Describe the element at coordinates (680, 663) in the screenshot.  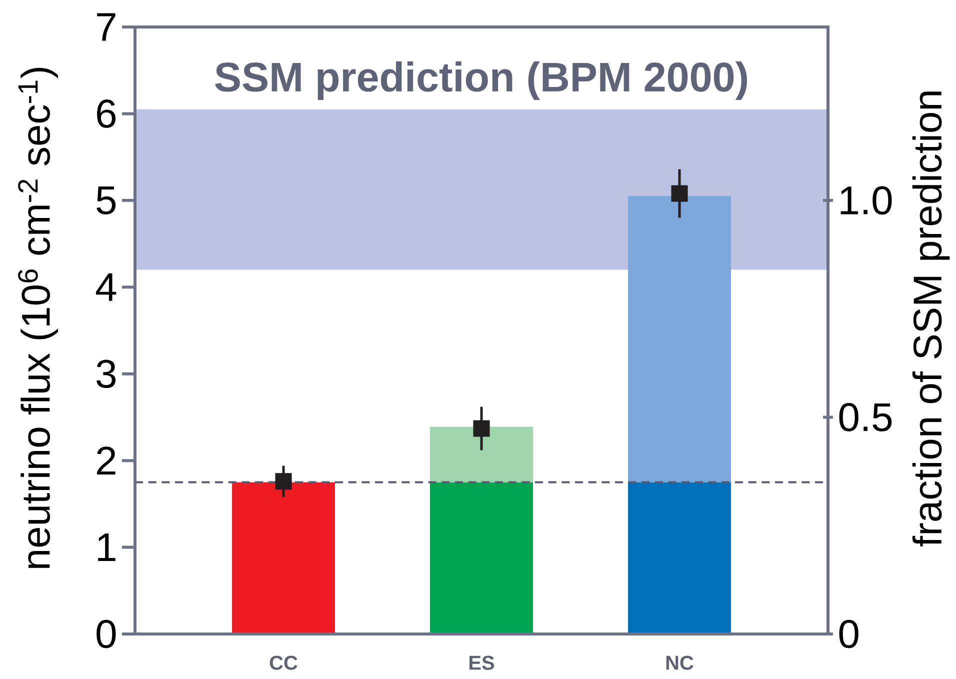
I see `x-tick-label: NC` at that location.